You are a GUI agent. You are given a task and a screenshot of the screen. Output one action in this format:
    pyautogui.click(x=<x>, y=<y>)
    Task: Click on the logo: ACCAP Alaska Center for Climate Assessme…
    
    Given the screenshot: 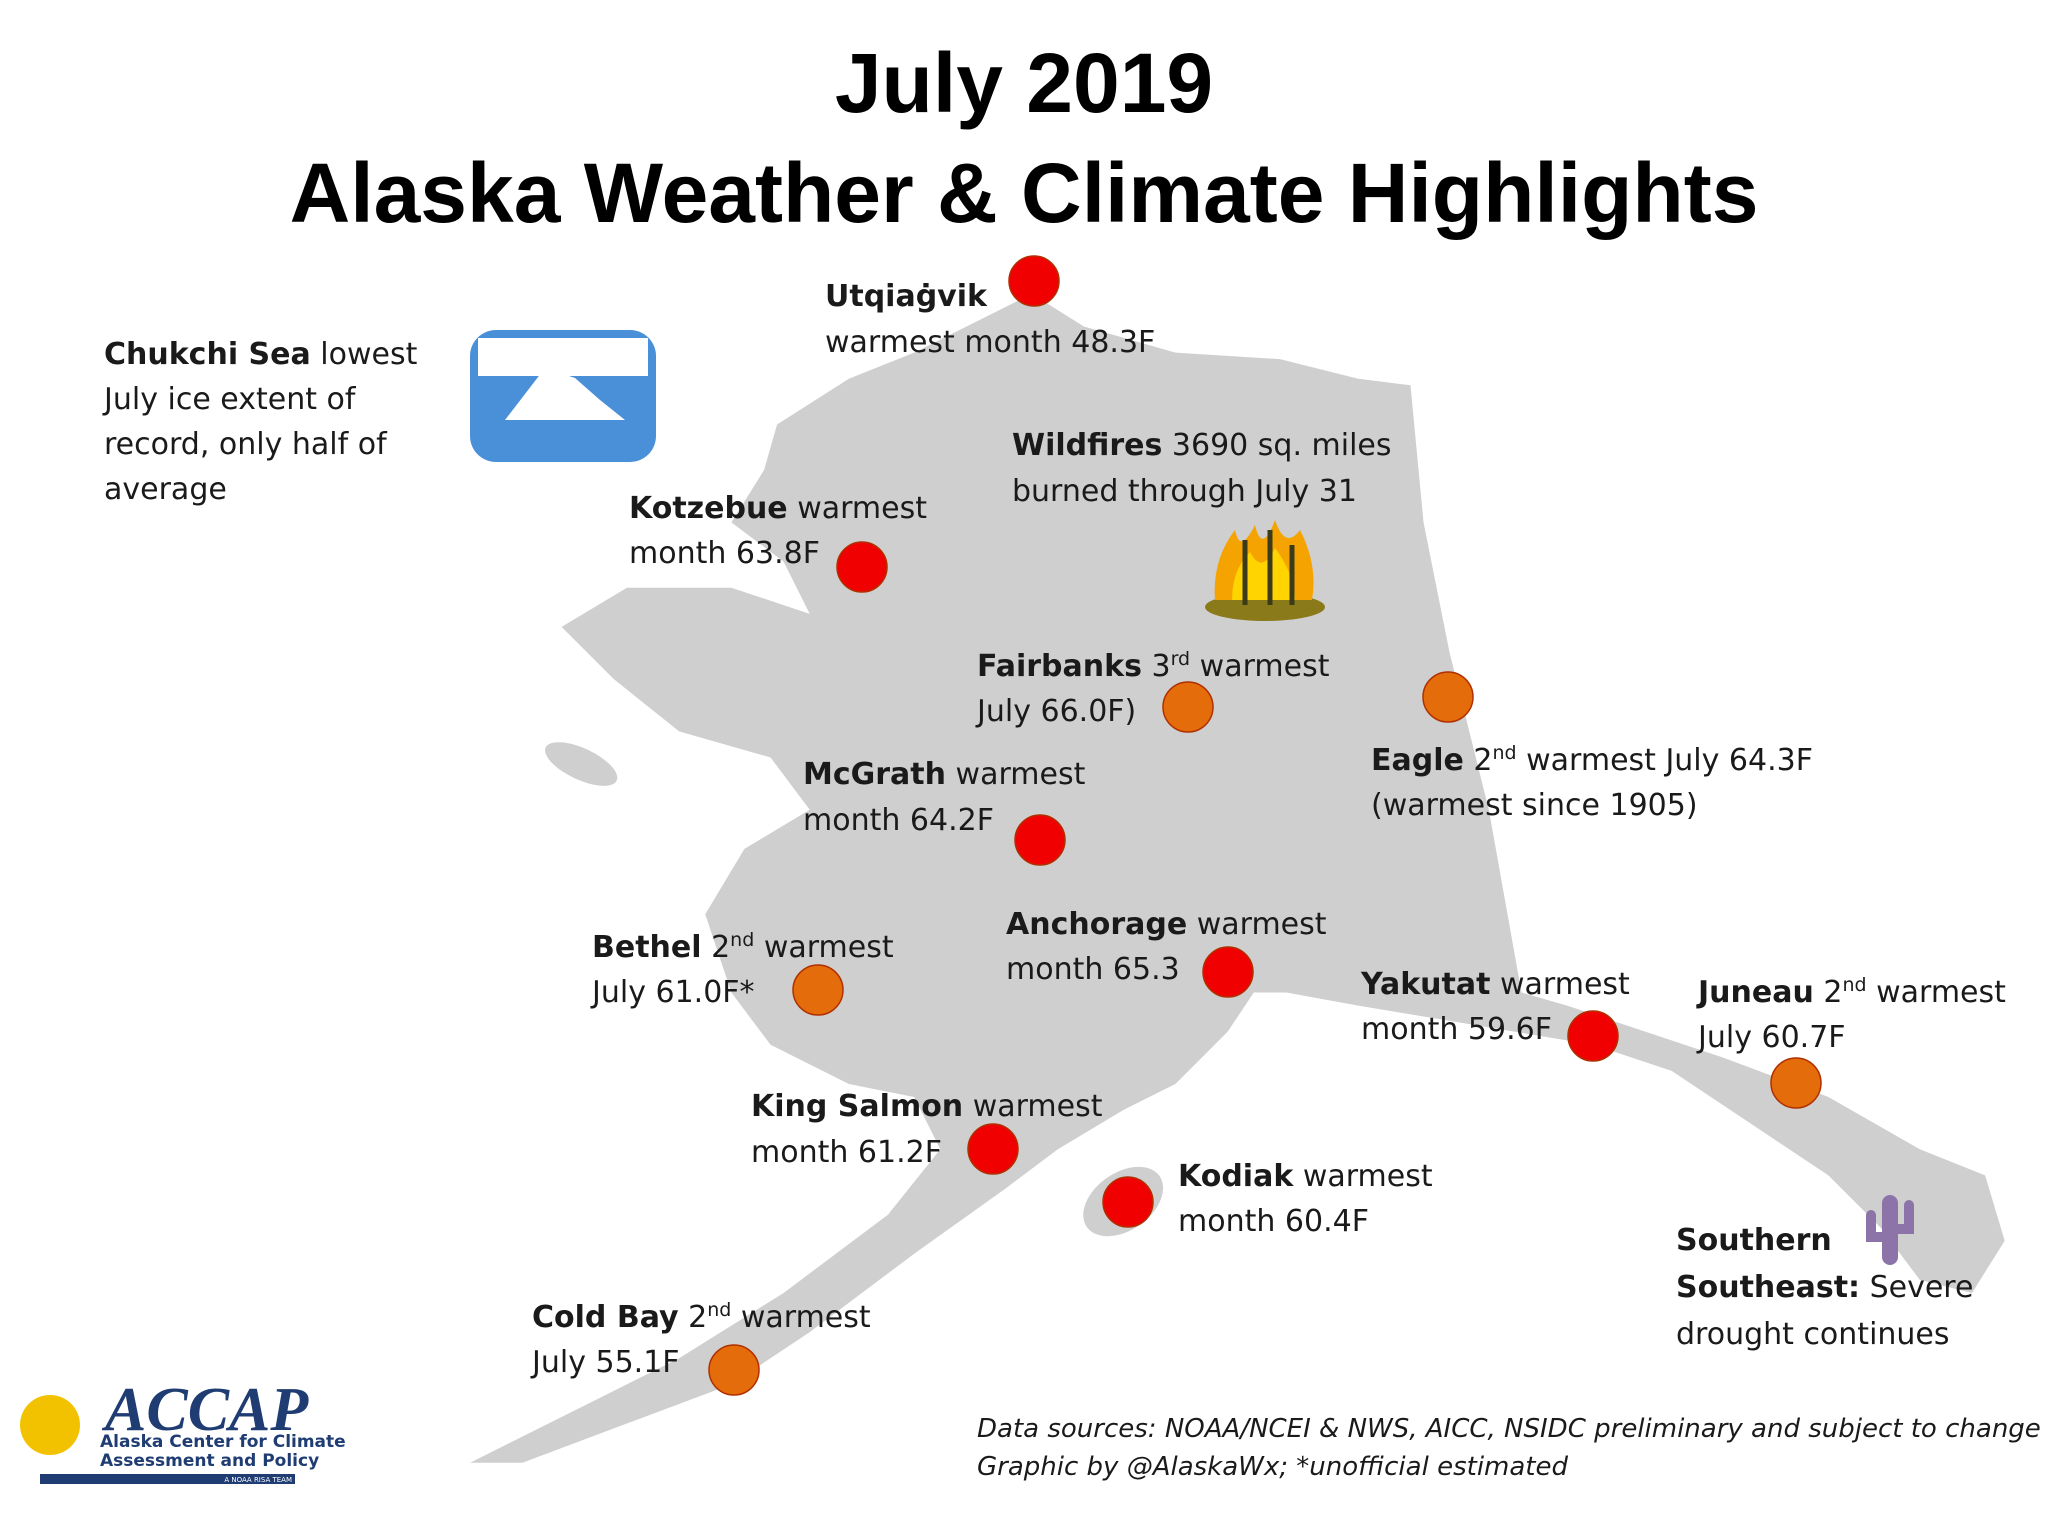 What is the action you would take?
    pyautogui.click(x=183, y=1430)
    